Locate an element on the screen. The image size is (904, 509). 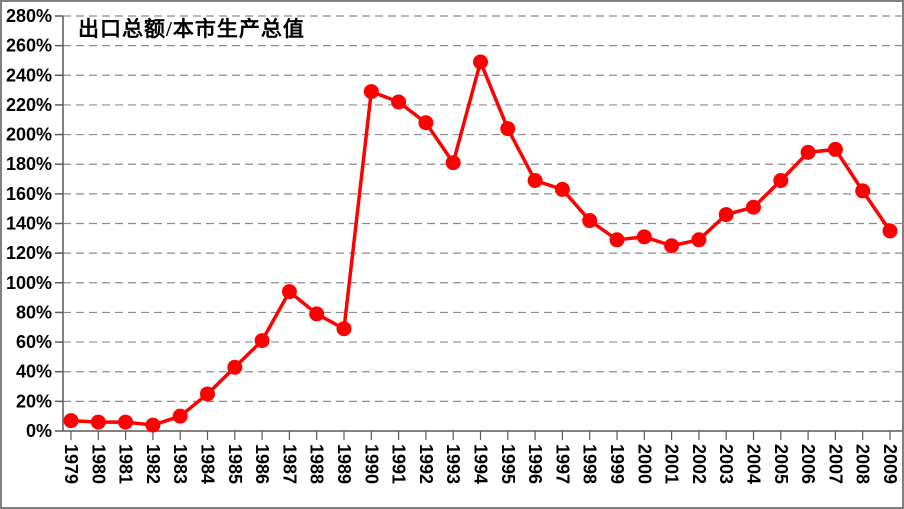
x-tick-label: 1994 is located at coordinates (481, 464).